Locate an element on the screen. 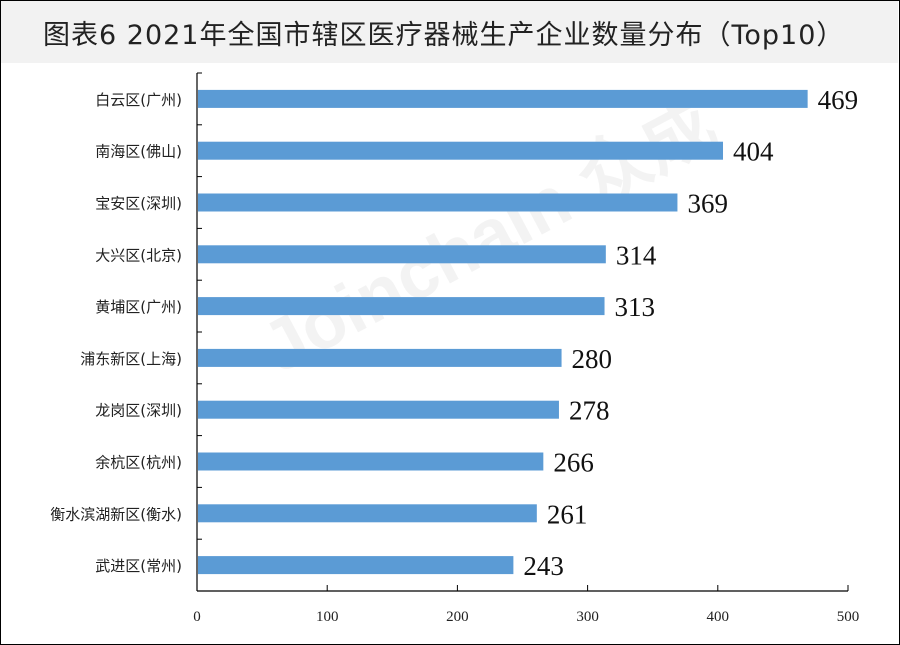 Image resolution: width=900 pixels, height=645 pixels. title-bar: 图表6 2021年全国市辖区医疗器械生产企业数量分布（Top10） is located at coordinates (449, 32).